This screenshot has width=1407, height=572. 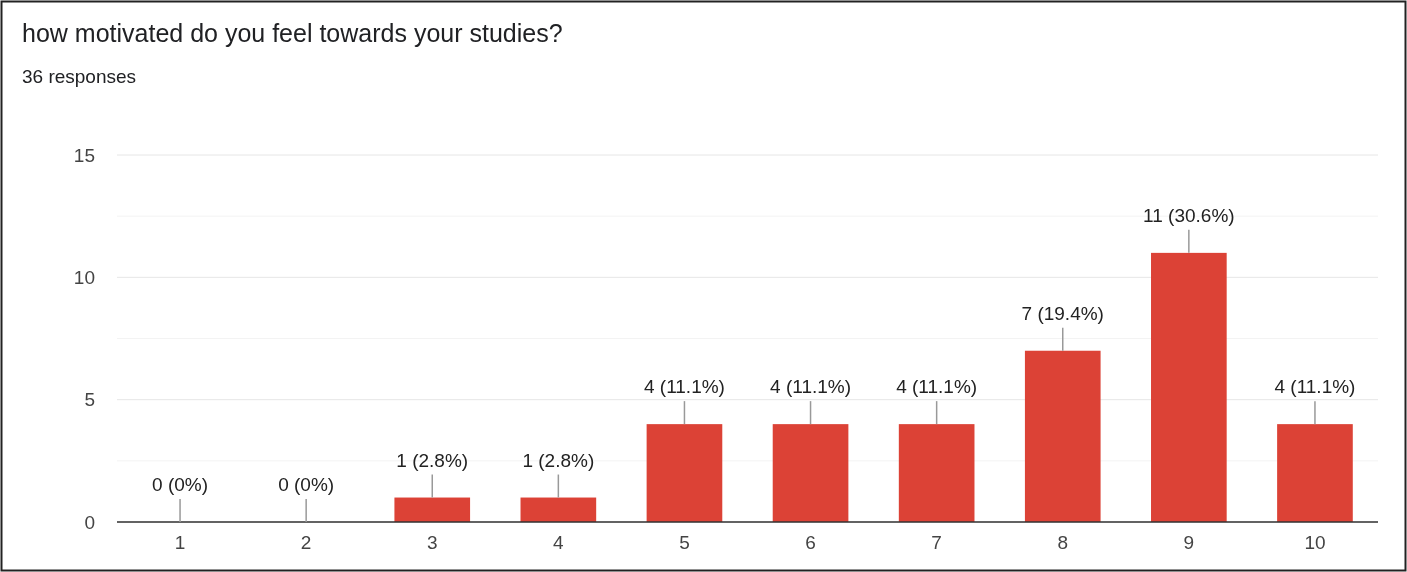 I want to click on x-tick-label: 9, so click(x=1189, y=543).